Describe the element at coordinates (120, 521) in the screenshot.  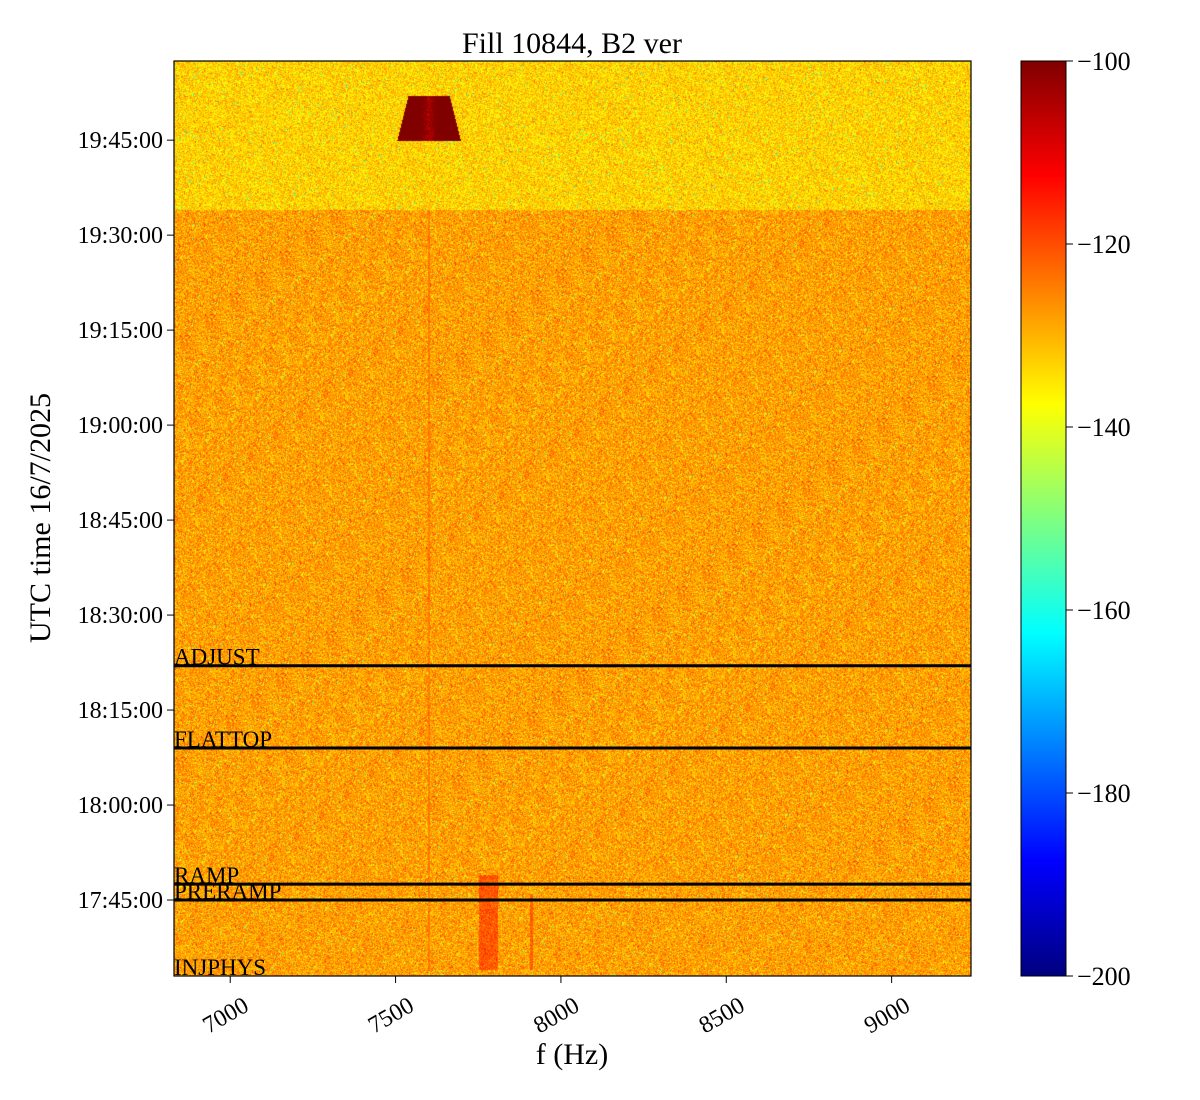
I see `y-tick-label: 18:45:00` at that location.